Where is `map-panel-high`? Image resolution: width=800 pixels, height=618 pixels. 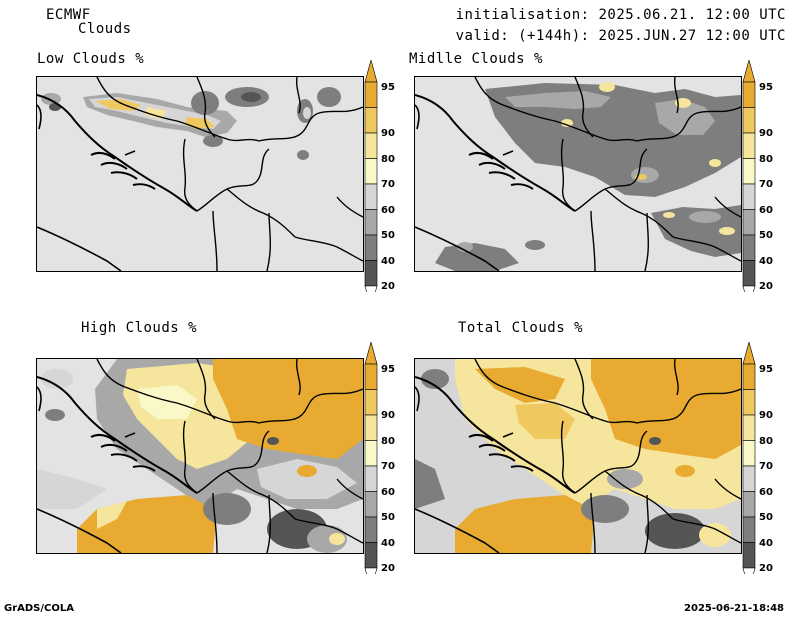 map-panel-high is located at coordinates (200, 456).